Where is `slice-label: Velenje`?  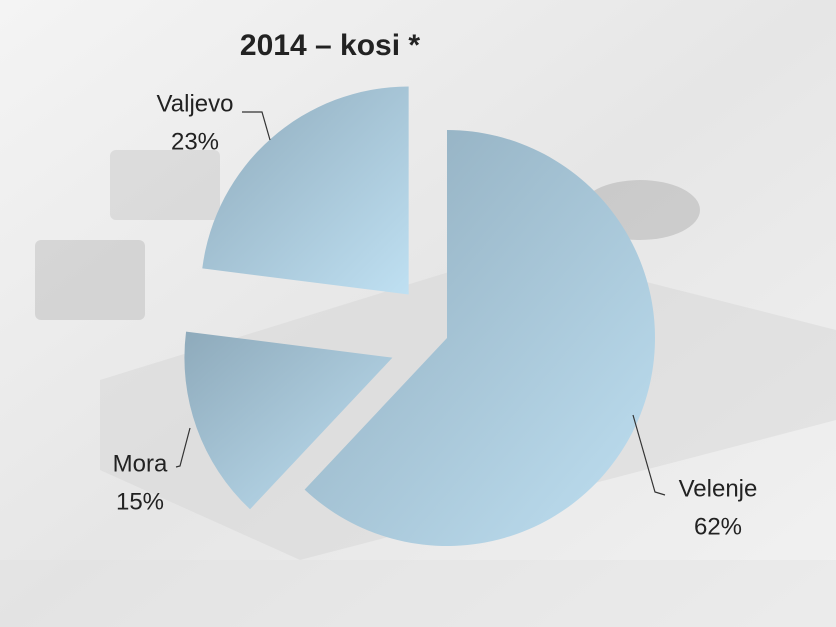
slice-label: Velenje is located at coordinates (718, 488).